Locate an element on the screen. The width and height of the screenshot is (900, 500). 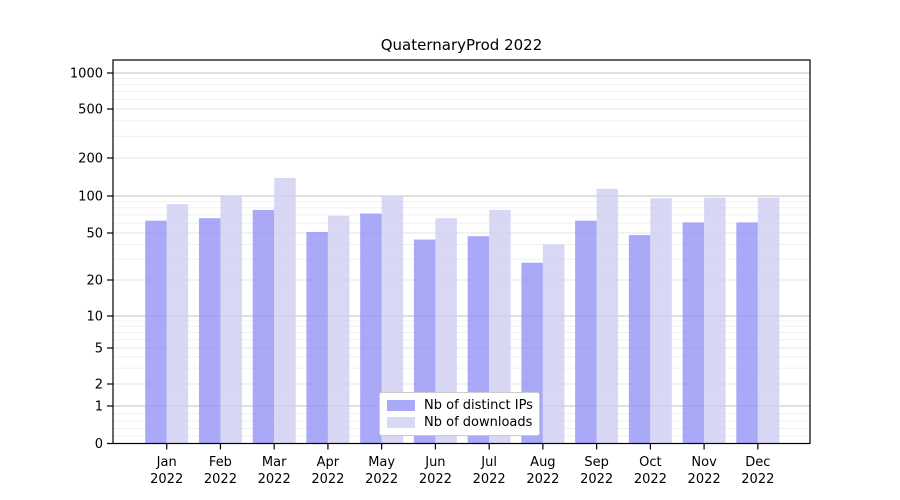
legend-item-distinct-ips: Nb of distinct IPs is located at coordinates (460, 405).